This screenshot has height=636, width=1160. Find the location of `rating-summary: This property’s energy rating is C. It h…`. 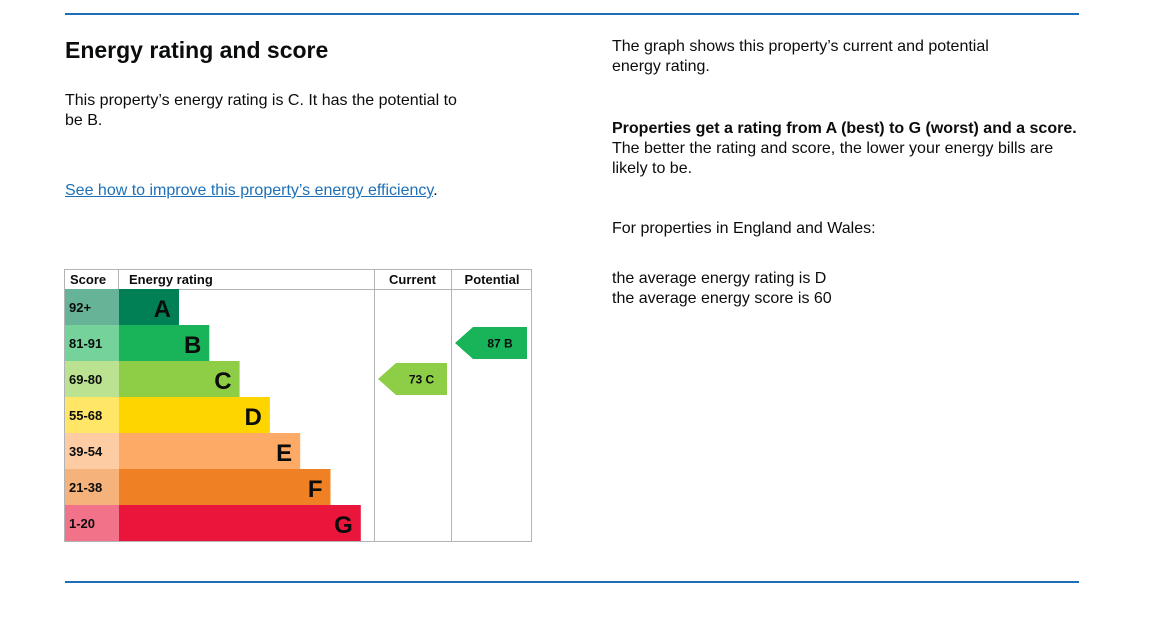

rating-summary: This property’s energy rating is C. It h… is located at coordinates (261, 110).